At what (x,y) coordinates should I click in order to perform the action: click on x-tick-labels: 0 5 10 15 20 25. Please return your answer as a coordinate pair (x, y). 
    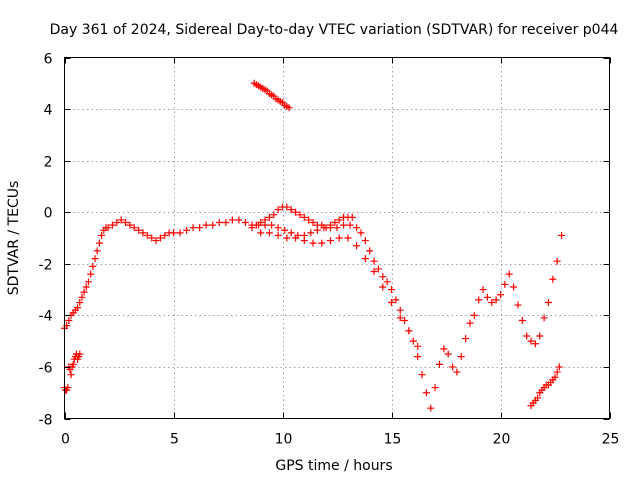
    Looking at the image, I should click on (340, 440).